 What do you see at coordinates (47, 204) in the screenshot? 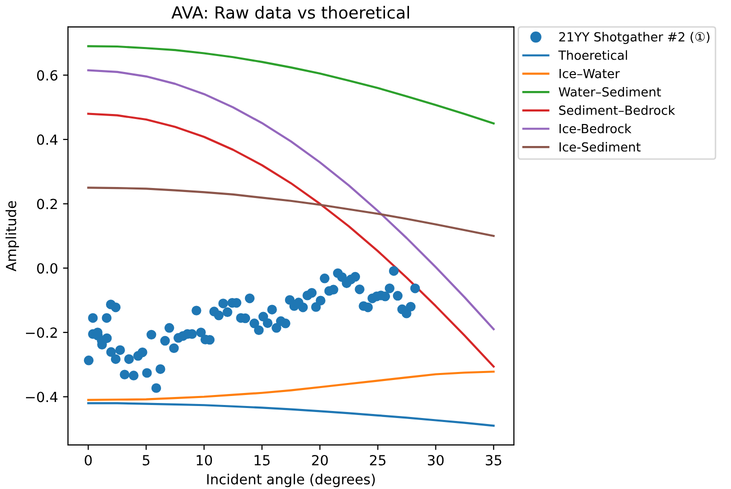
I see `y-tick-label: 0.2` at bounding box center [47, 204].